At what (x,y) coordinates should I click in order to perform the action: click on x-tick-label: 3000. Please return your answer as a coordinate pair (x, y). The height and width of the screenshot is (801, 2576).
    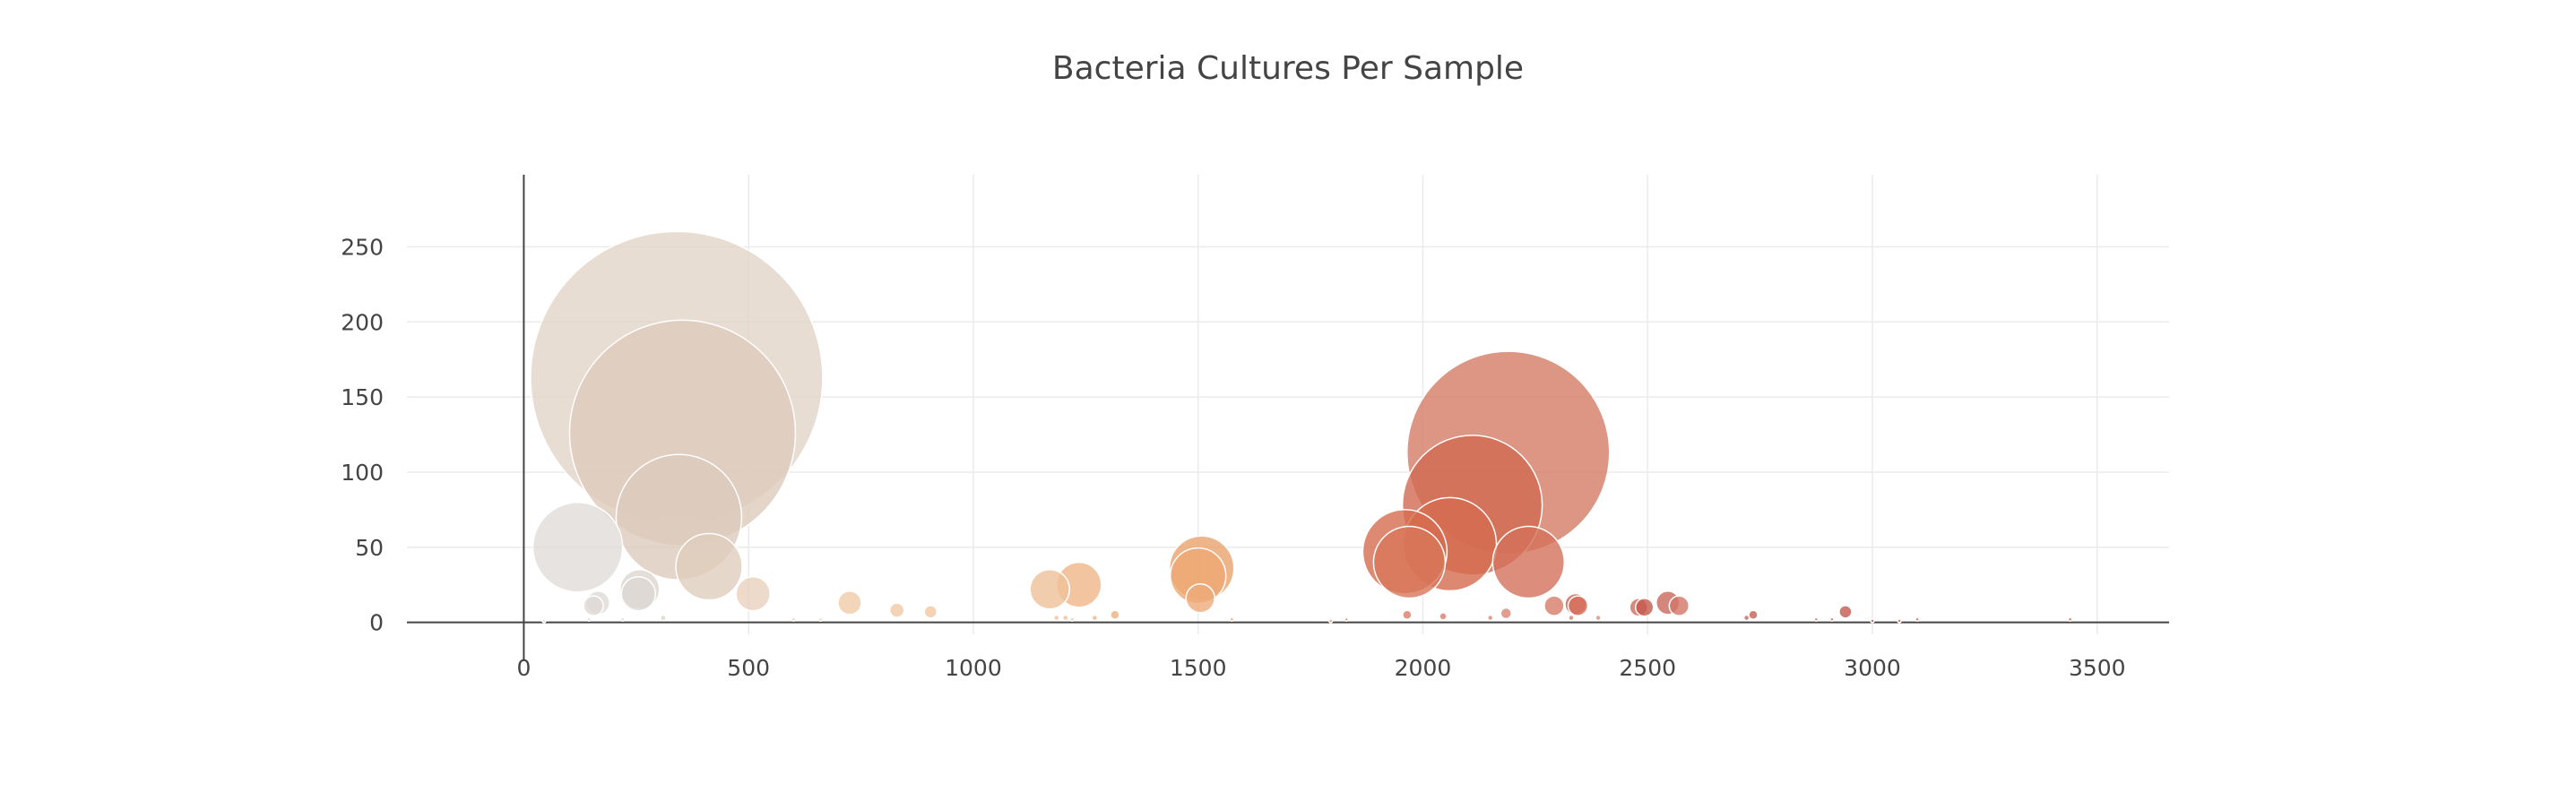
    Looking at the image, I should click on (1872, 668).